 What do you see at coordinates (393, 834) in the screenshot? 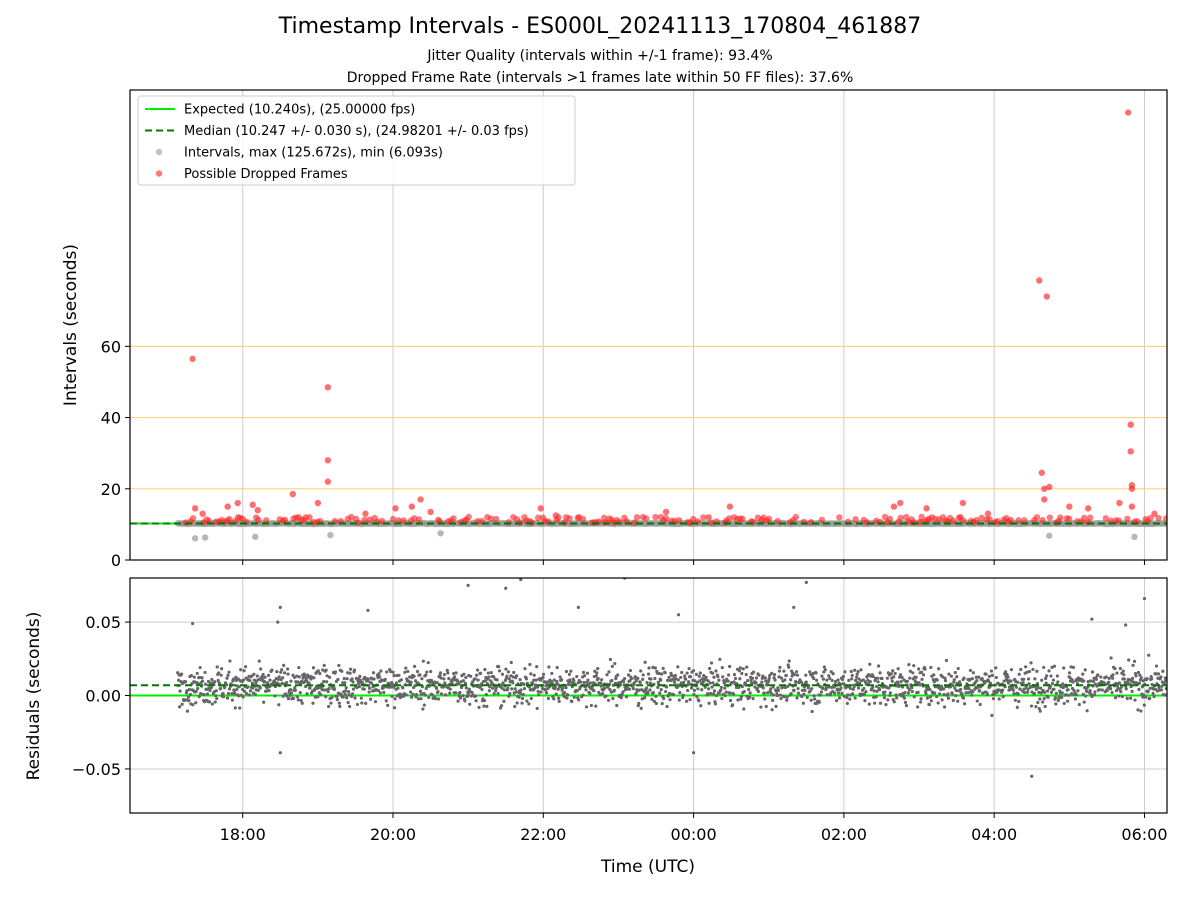
I see `x-tick-label: 20:00` at bounding box center [393, 834].